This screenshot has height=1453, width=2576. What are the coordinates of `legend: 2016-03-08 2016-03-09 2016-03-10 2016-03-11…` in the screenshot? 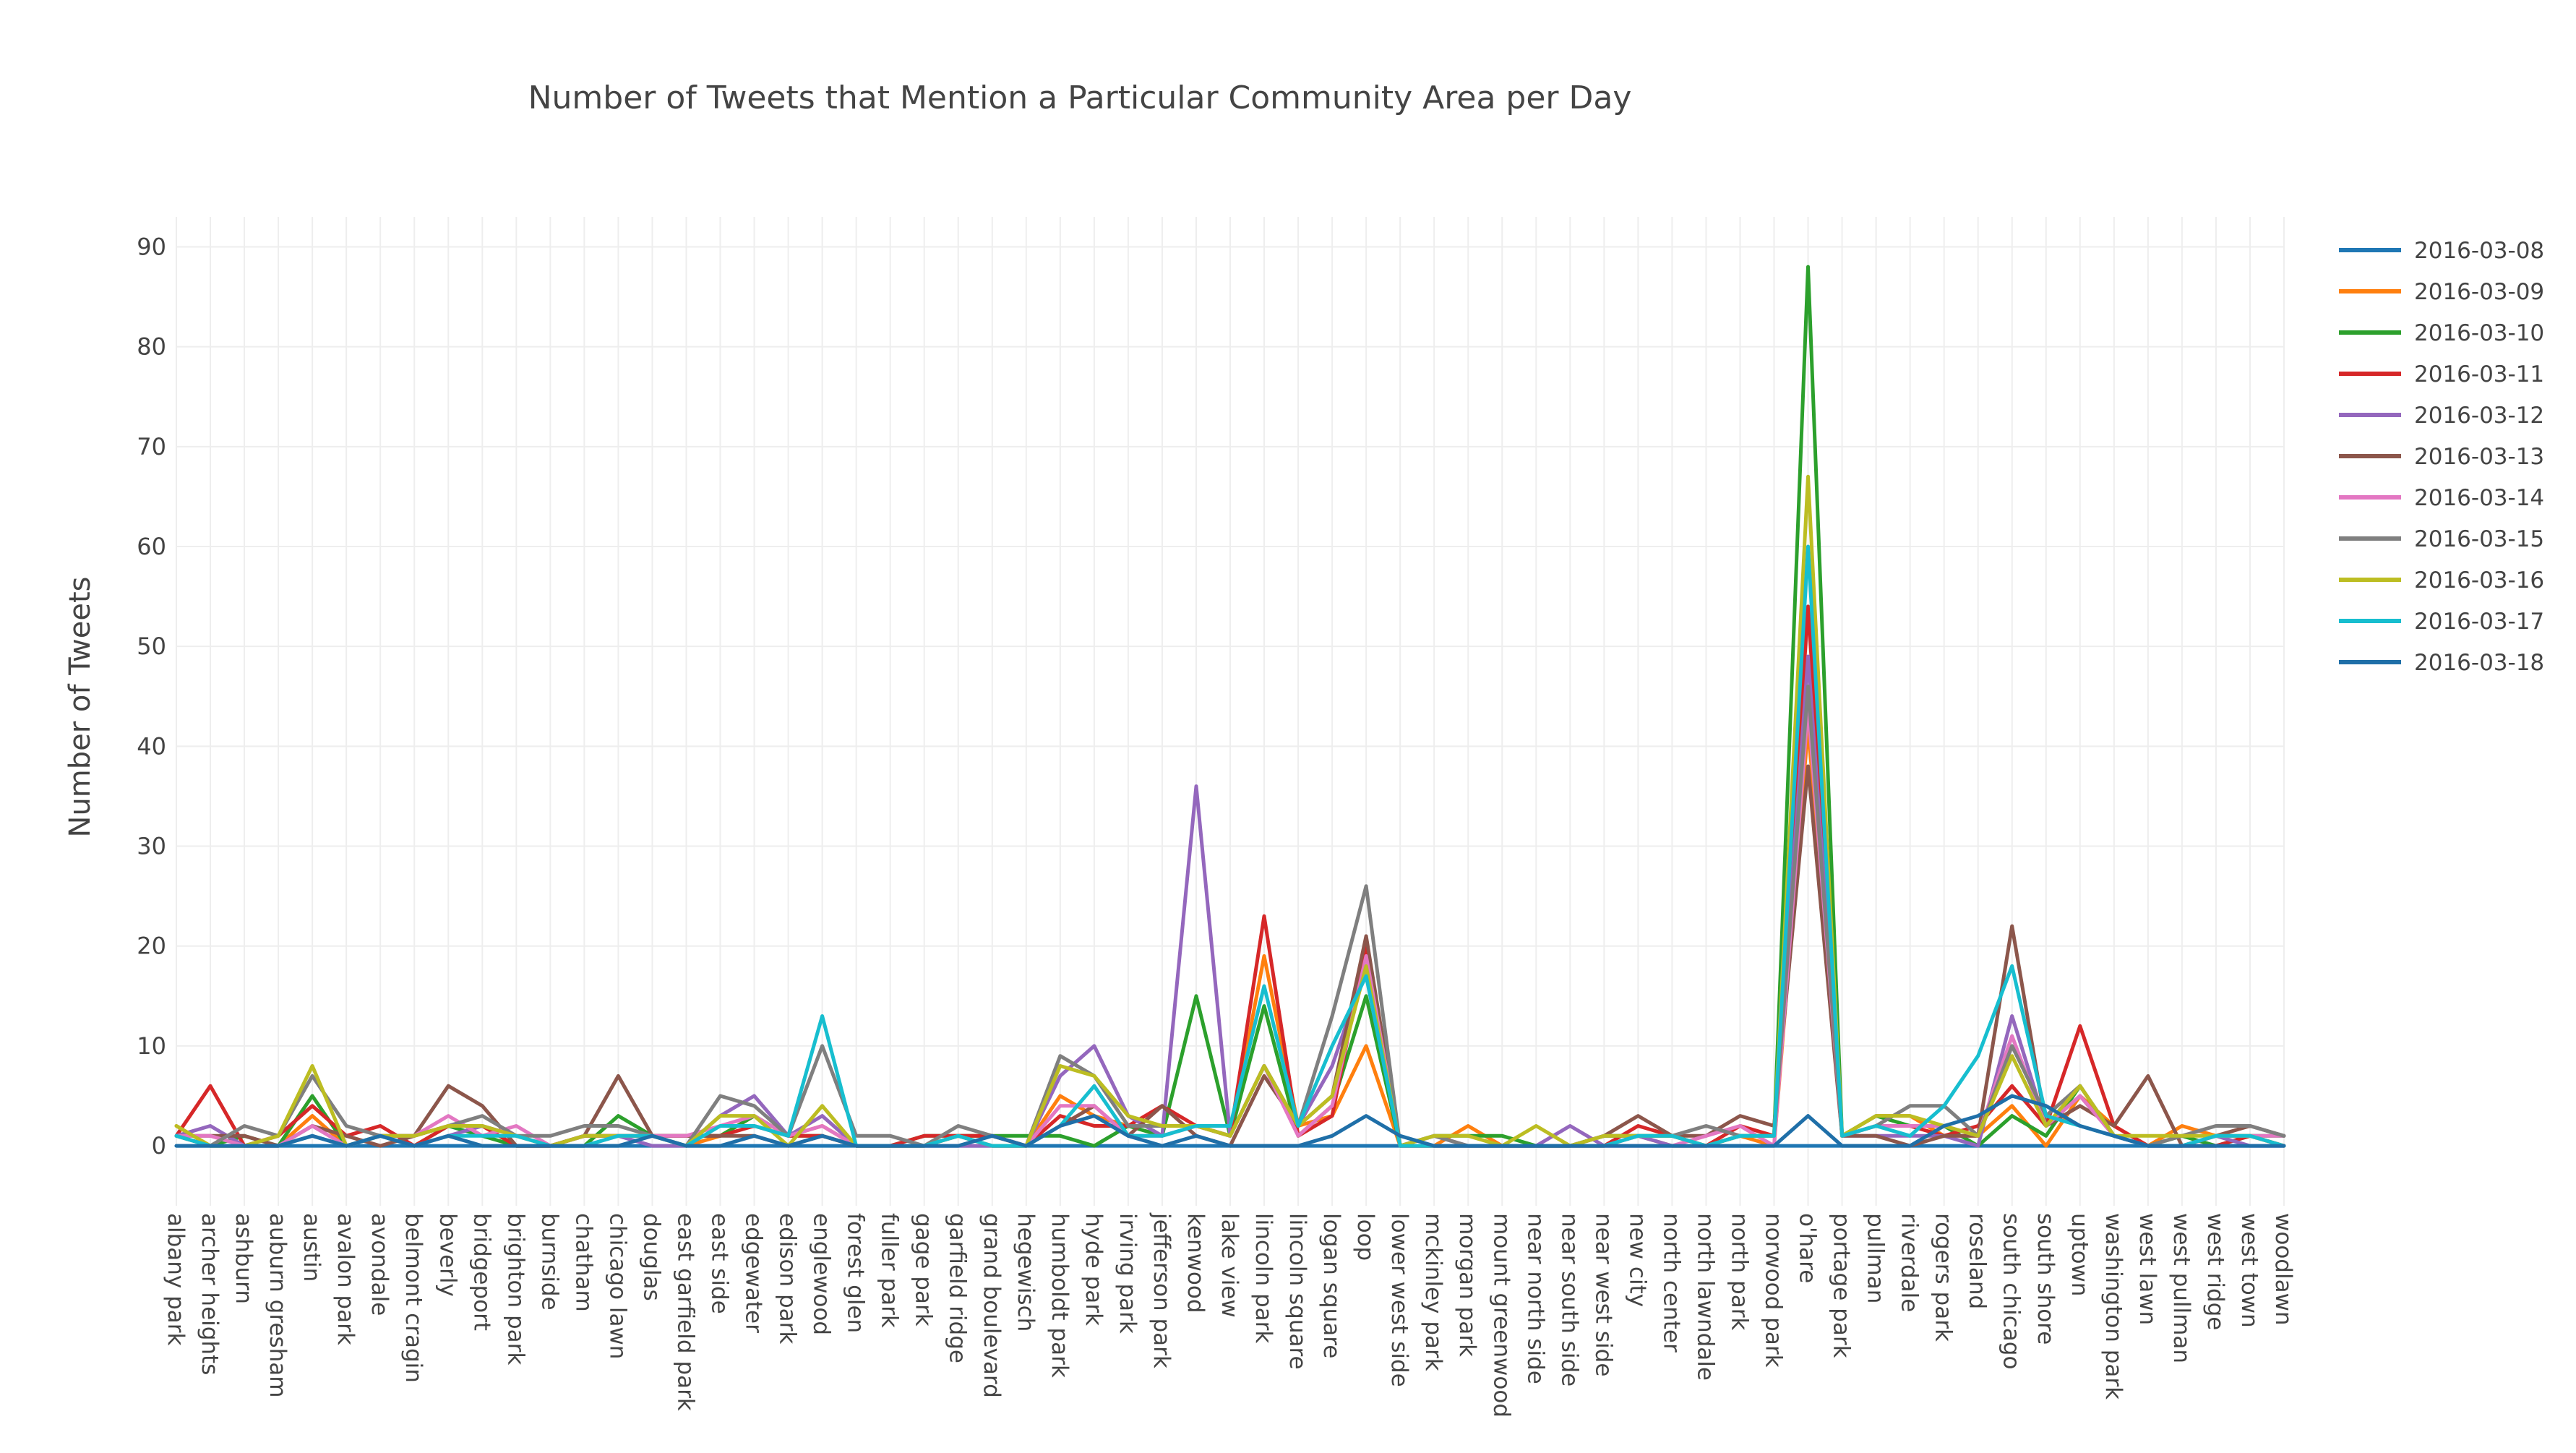 It's located at (2441, 457).